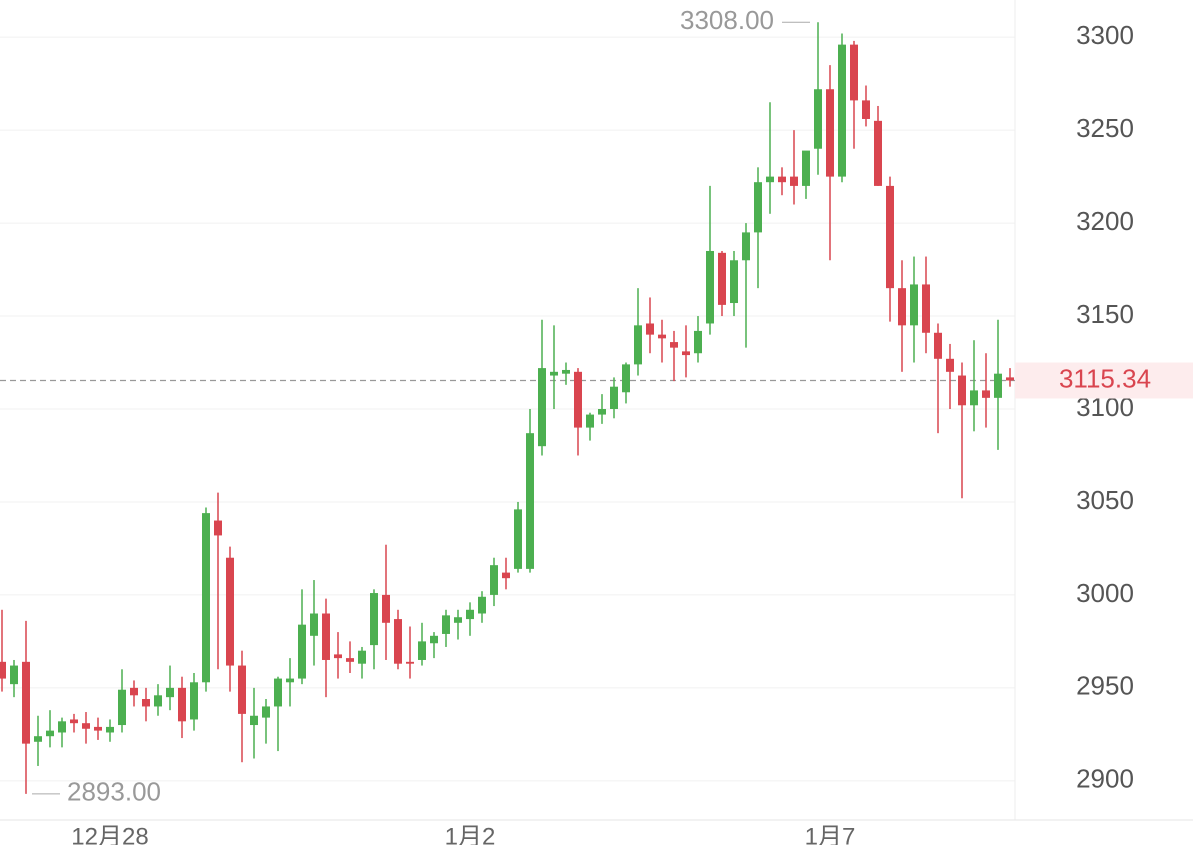 This screenshot has width=1193, height=845. What do you see at coordinates (470, 834) in the screenshot?
I see `x-tick-label: 1月2` at bounding box center [470, 834].